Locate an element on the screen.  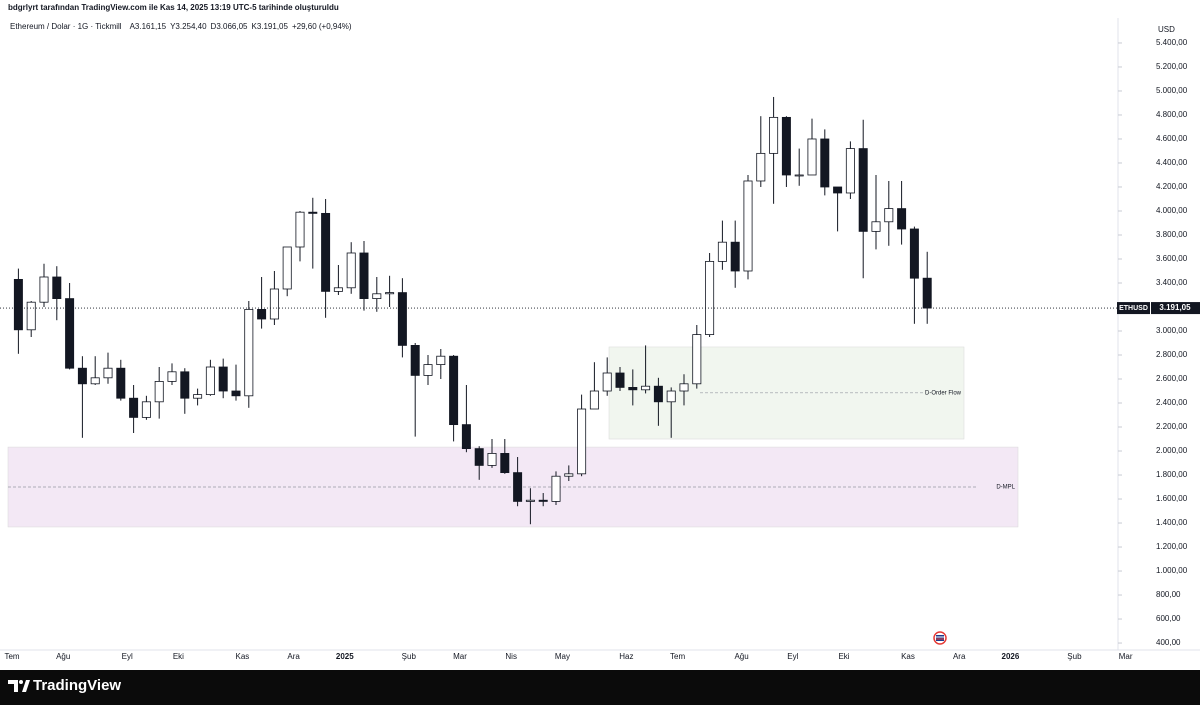
y-tick-label: 4.800,00 is located at coordinates (1172, 114).